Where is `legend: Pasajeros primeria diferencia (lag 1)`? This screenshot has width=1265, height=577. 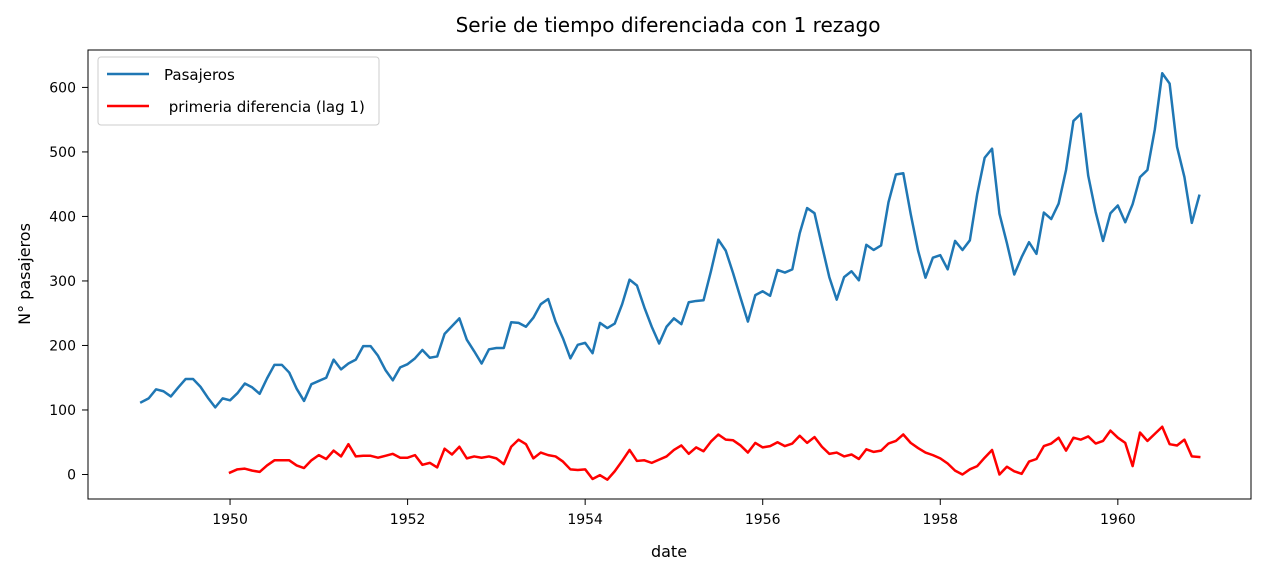
legend: Pasajeros primeria diferencia (lag 1) is located at coordinates (238, 91).